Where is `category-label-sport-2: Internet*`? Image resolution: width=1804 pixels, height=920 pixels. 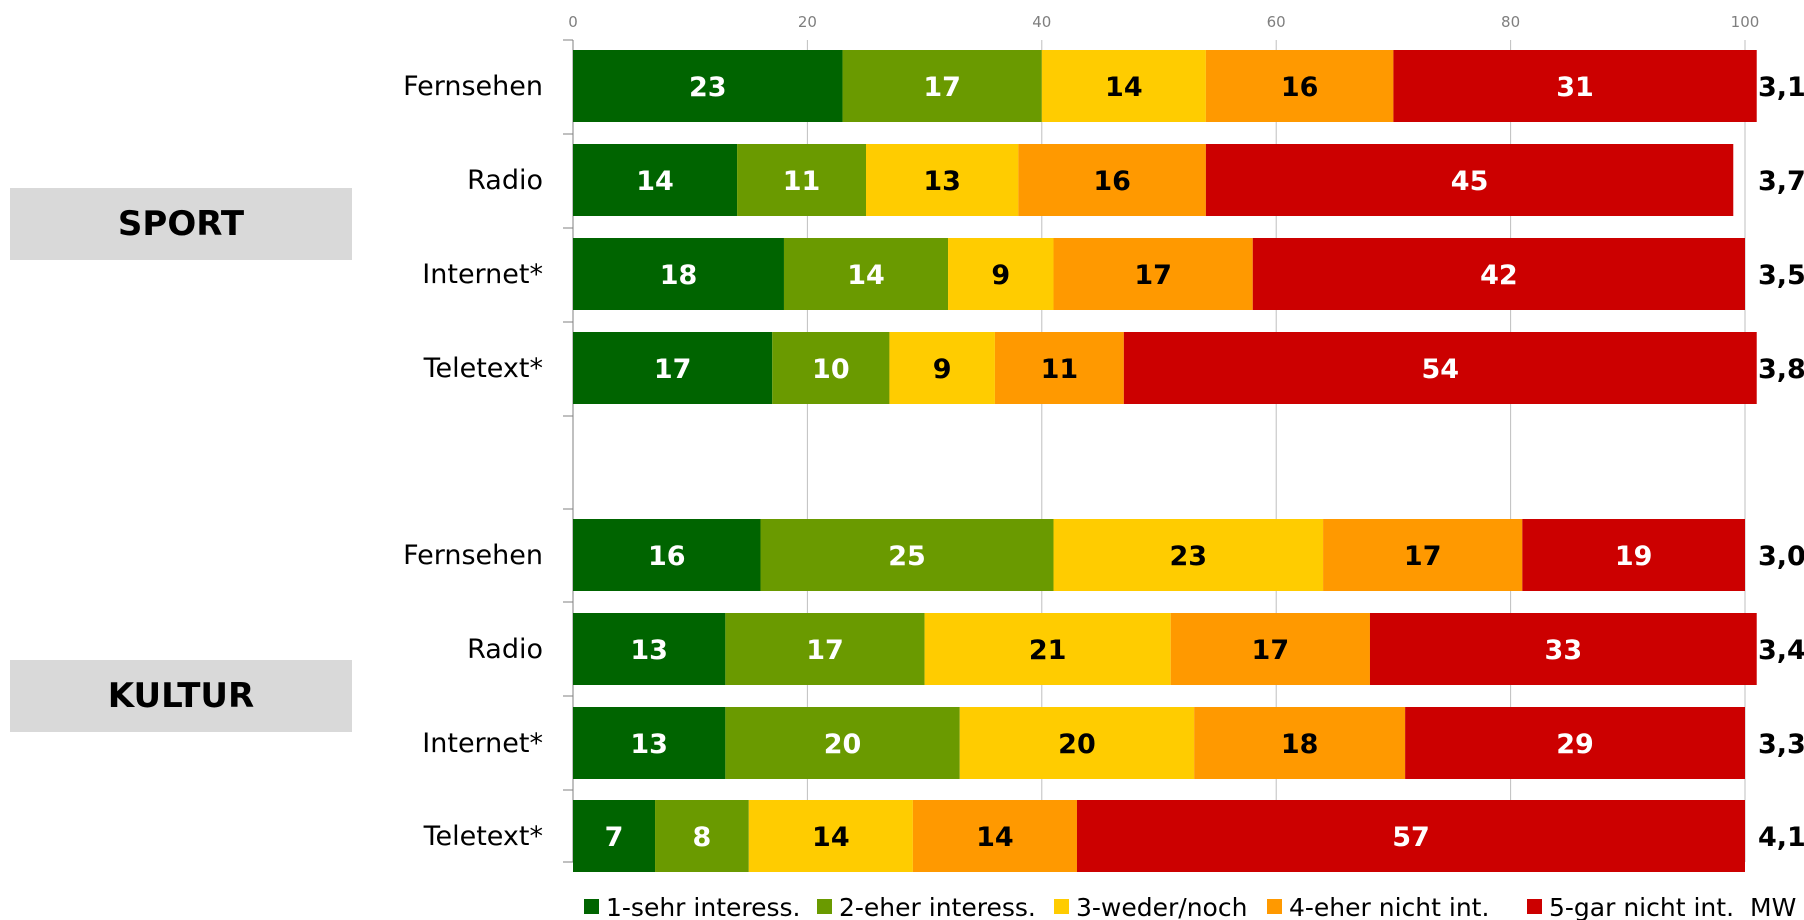 category-label-sport-2: Internet* is located at coordinates (482, 274).